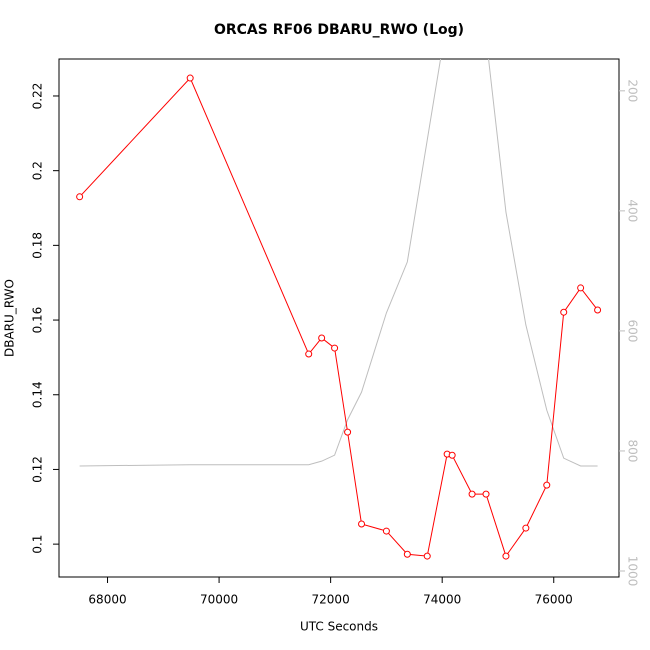 This screenshot has height=650, width=650. Describe the element at coordinates (633, 210) in the screenshot. I see `y2-tick-label: 400` at that location.